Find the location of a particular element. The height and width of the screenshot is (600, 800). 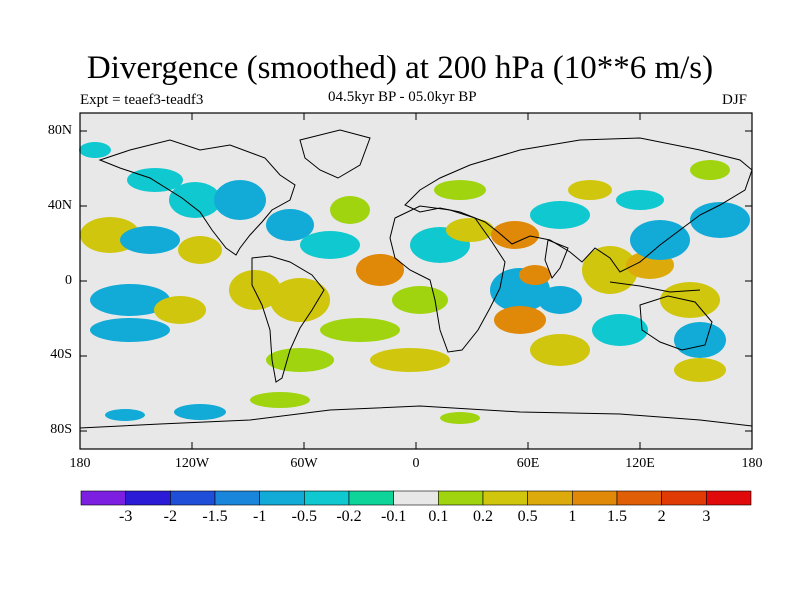

lon-label-180e: 180 is located at coordinates (752, 463).